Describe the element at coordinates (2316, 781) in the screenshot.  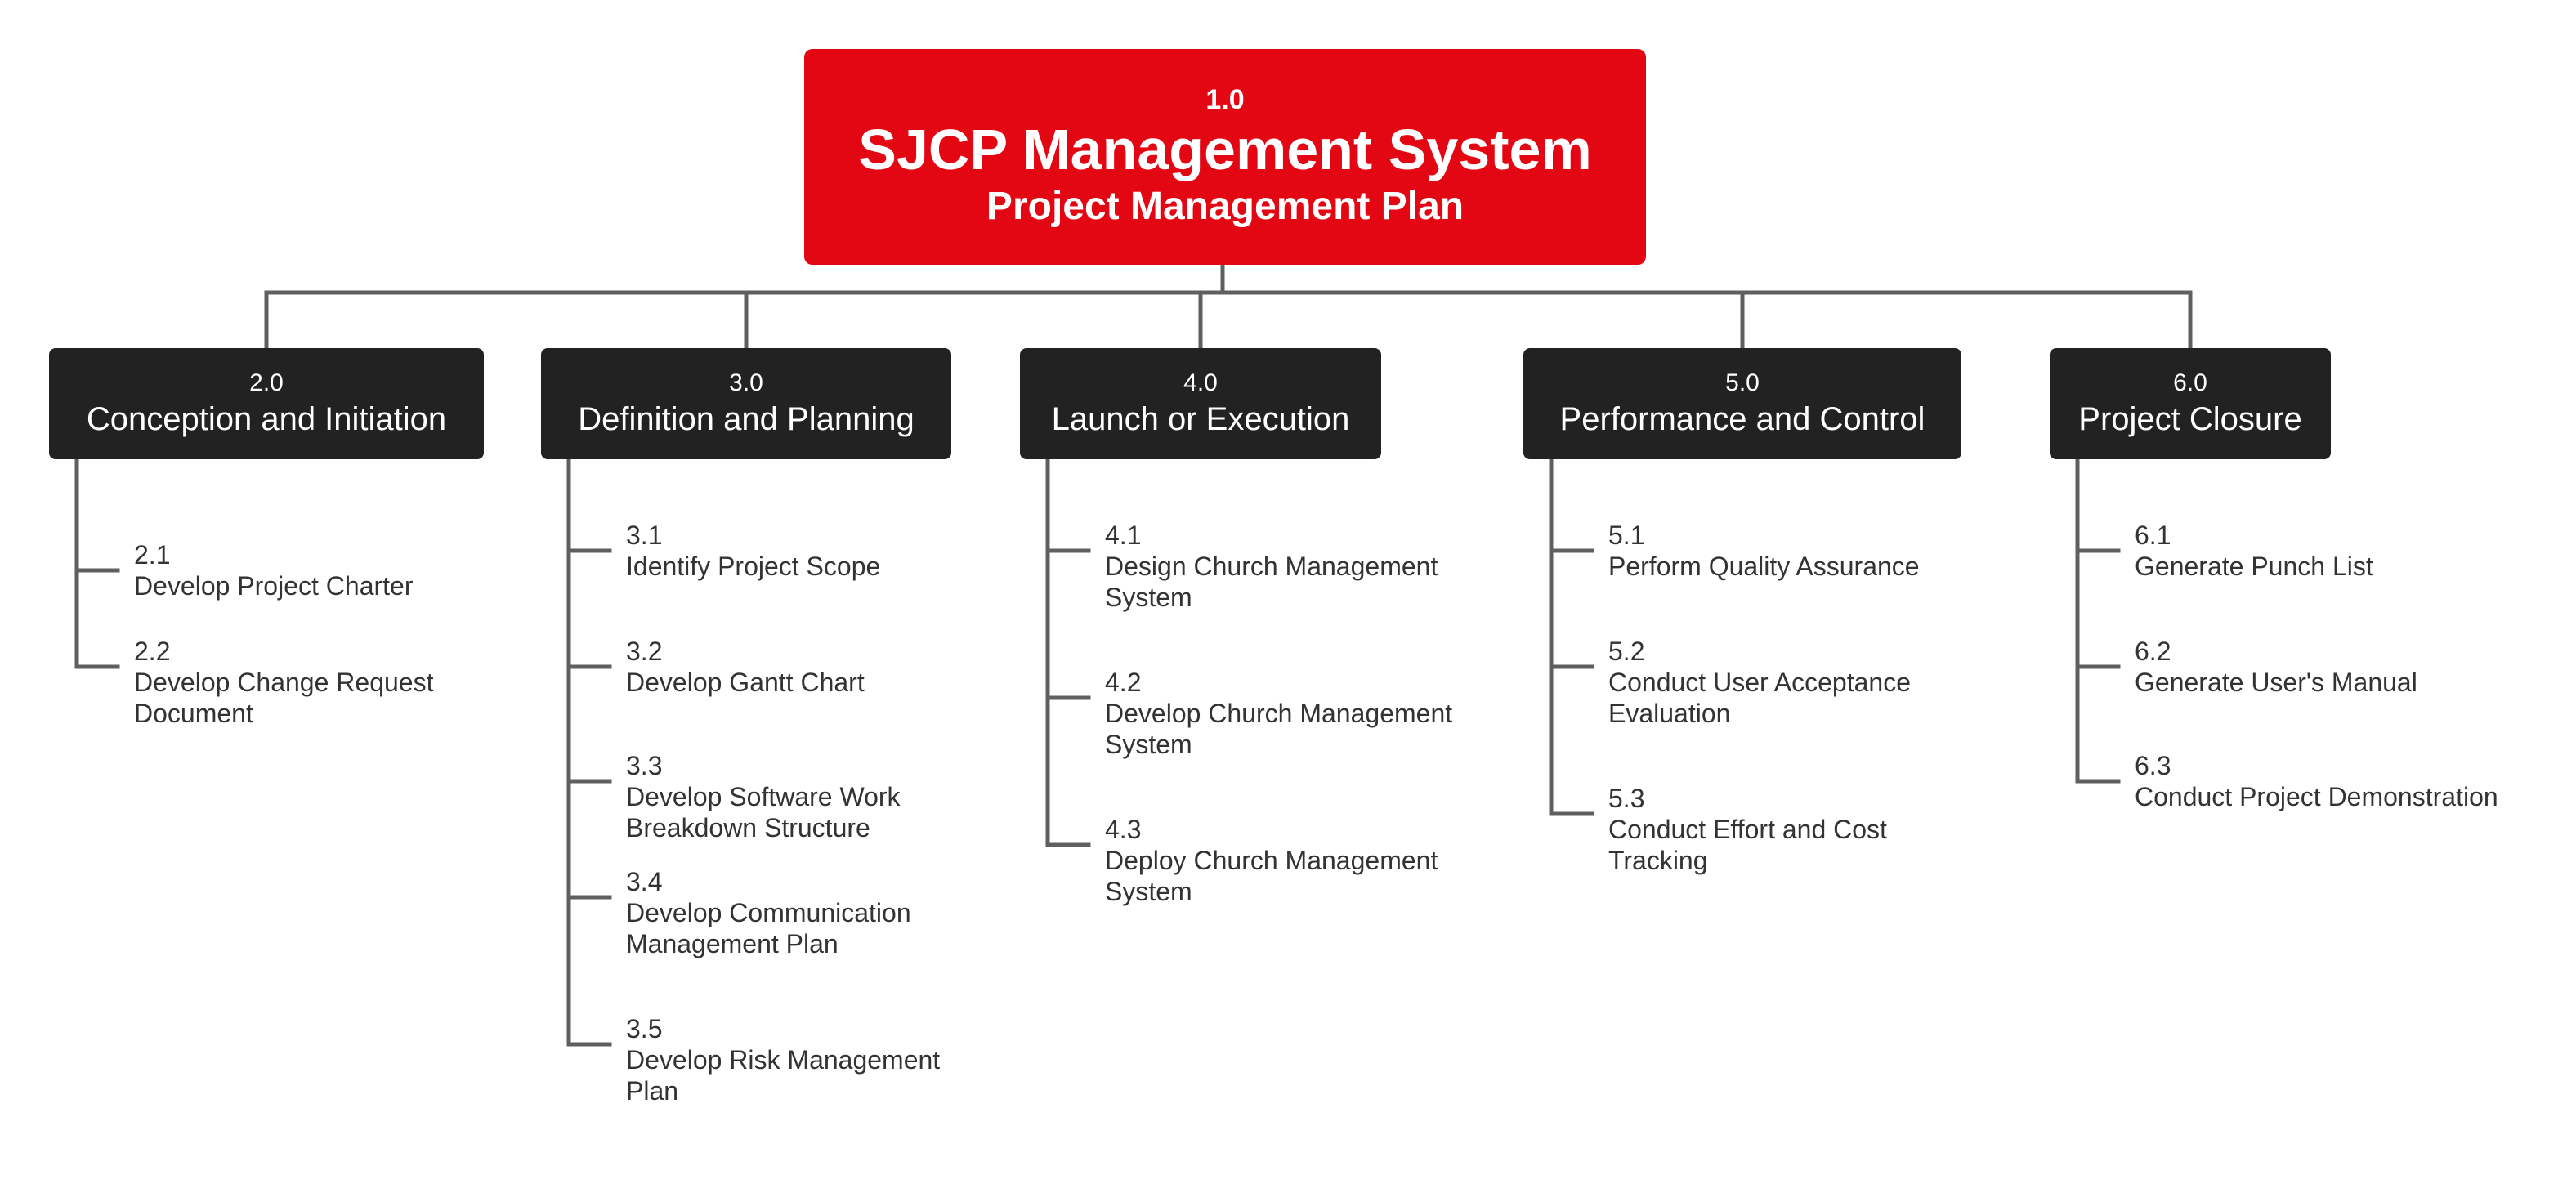
I see `task-node: 6.3 Conduct Project Demonstration` at that location.